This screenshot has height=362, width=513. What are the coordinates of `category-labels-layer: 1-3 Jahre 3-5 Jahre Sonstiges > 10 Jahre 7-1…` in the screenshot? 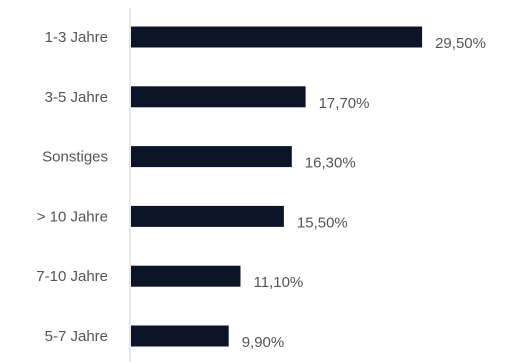 It's located at (72, 187).